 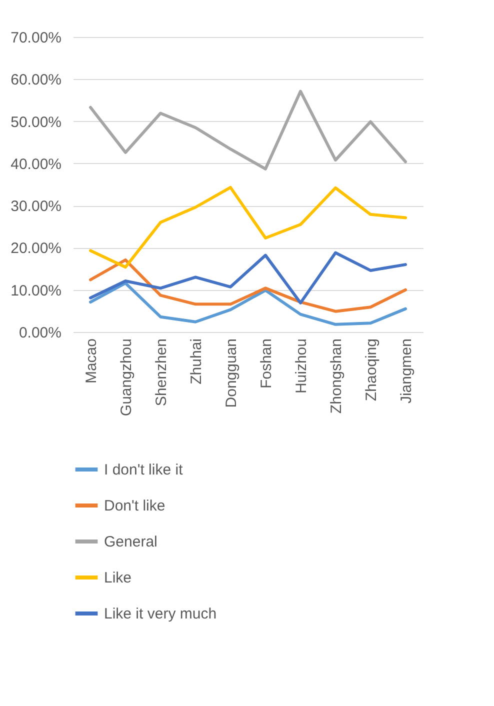 I want to click on y-tick-label: 0.00%, so click(x=40, y=333).